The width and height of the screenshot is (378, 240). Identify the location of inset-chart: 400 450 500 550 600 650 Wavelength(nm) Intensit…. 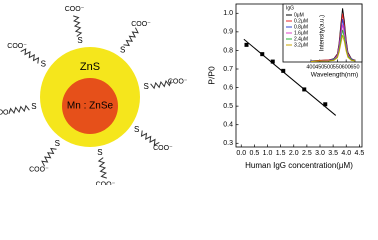
(322, 41).